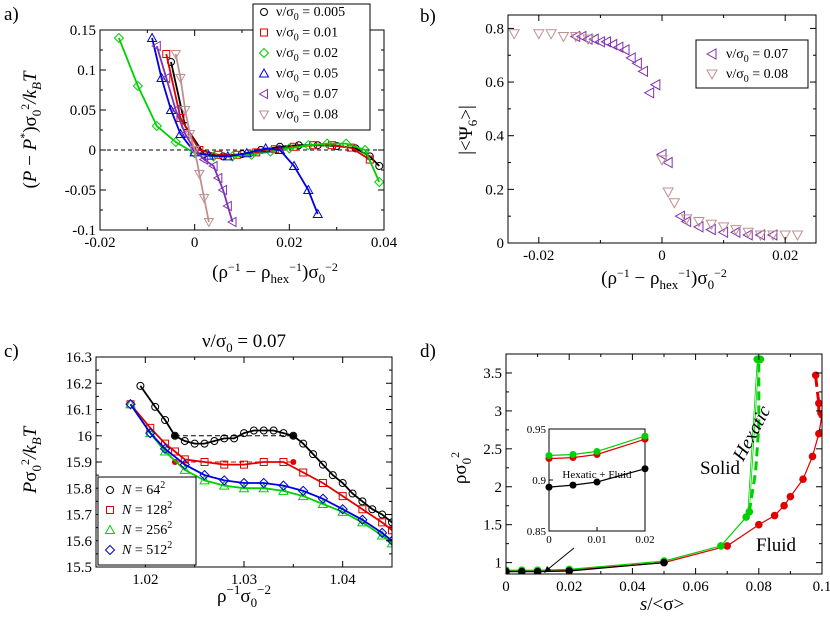  I want to click on inset-series-line, so click(597, 446).